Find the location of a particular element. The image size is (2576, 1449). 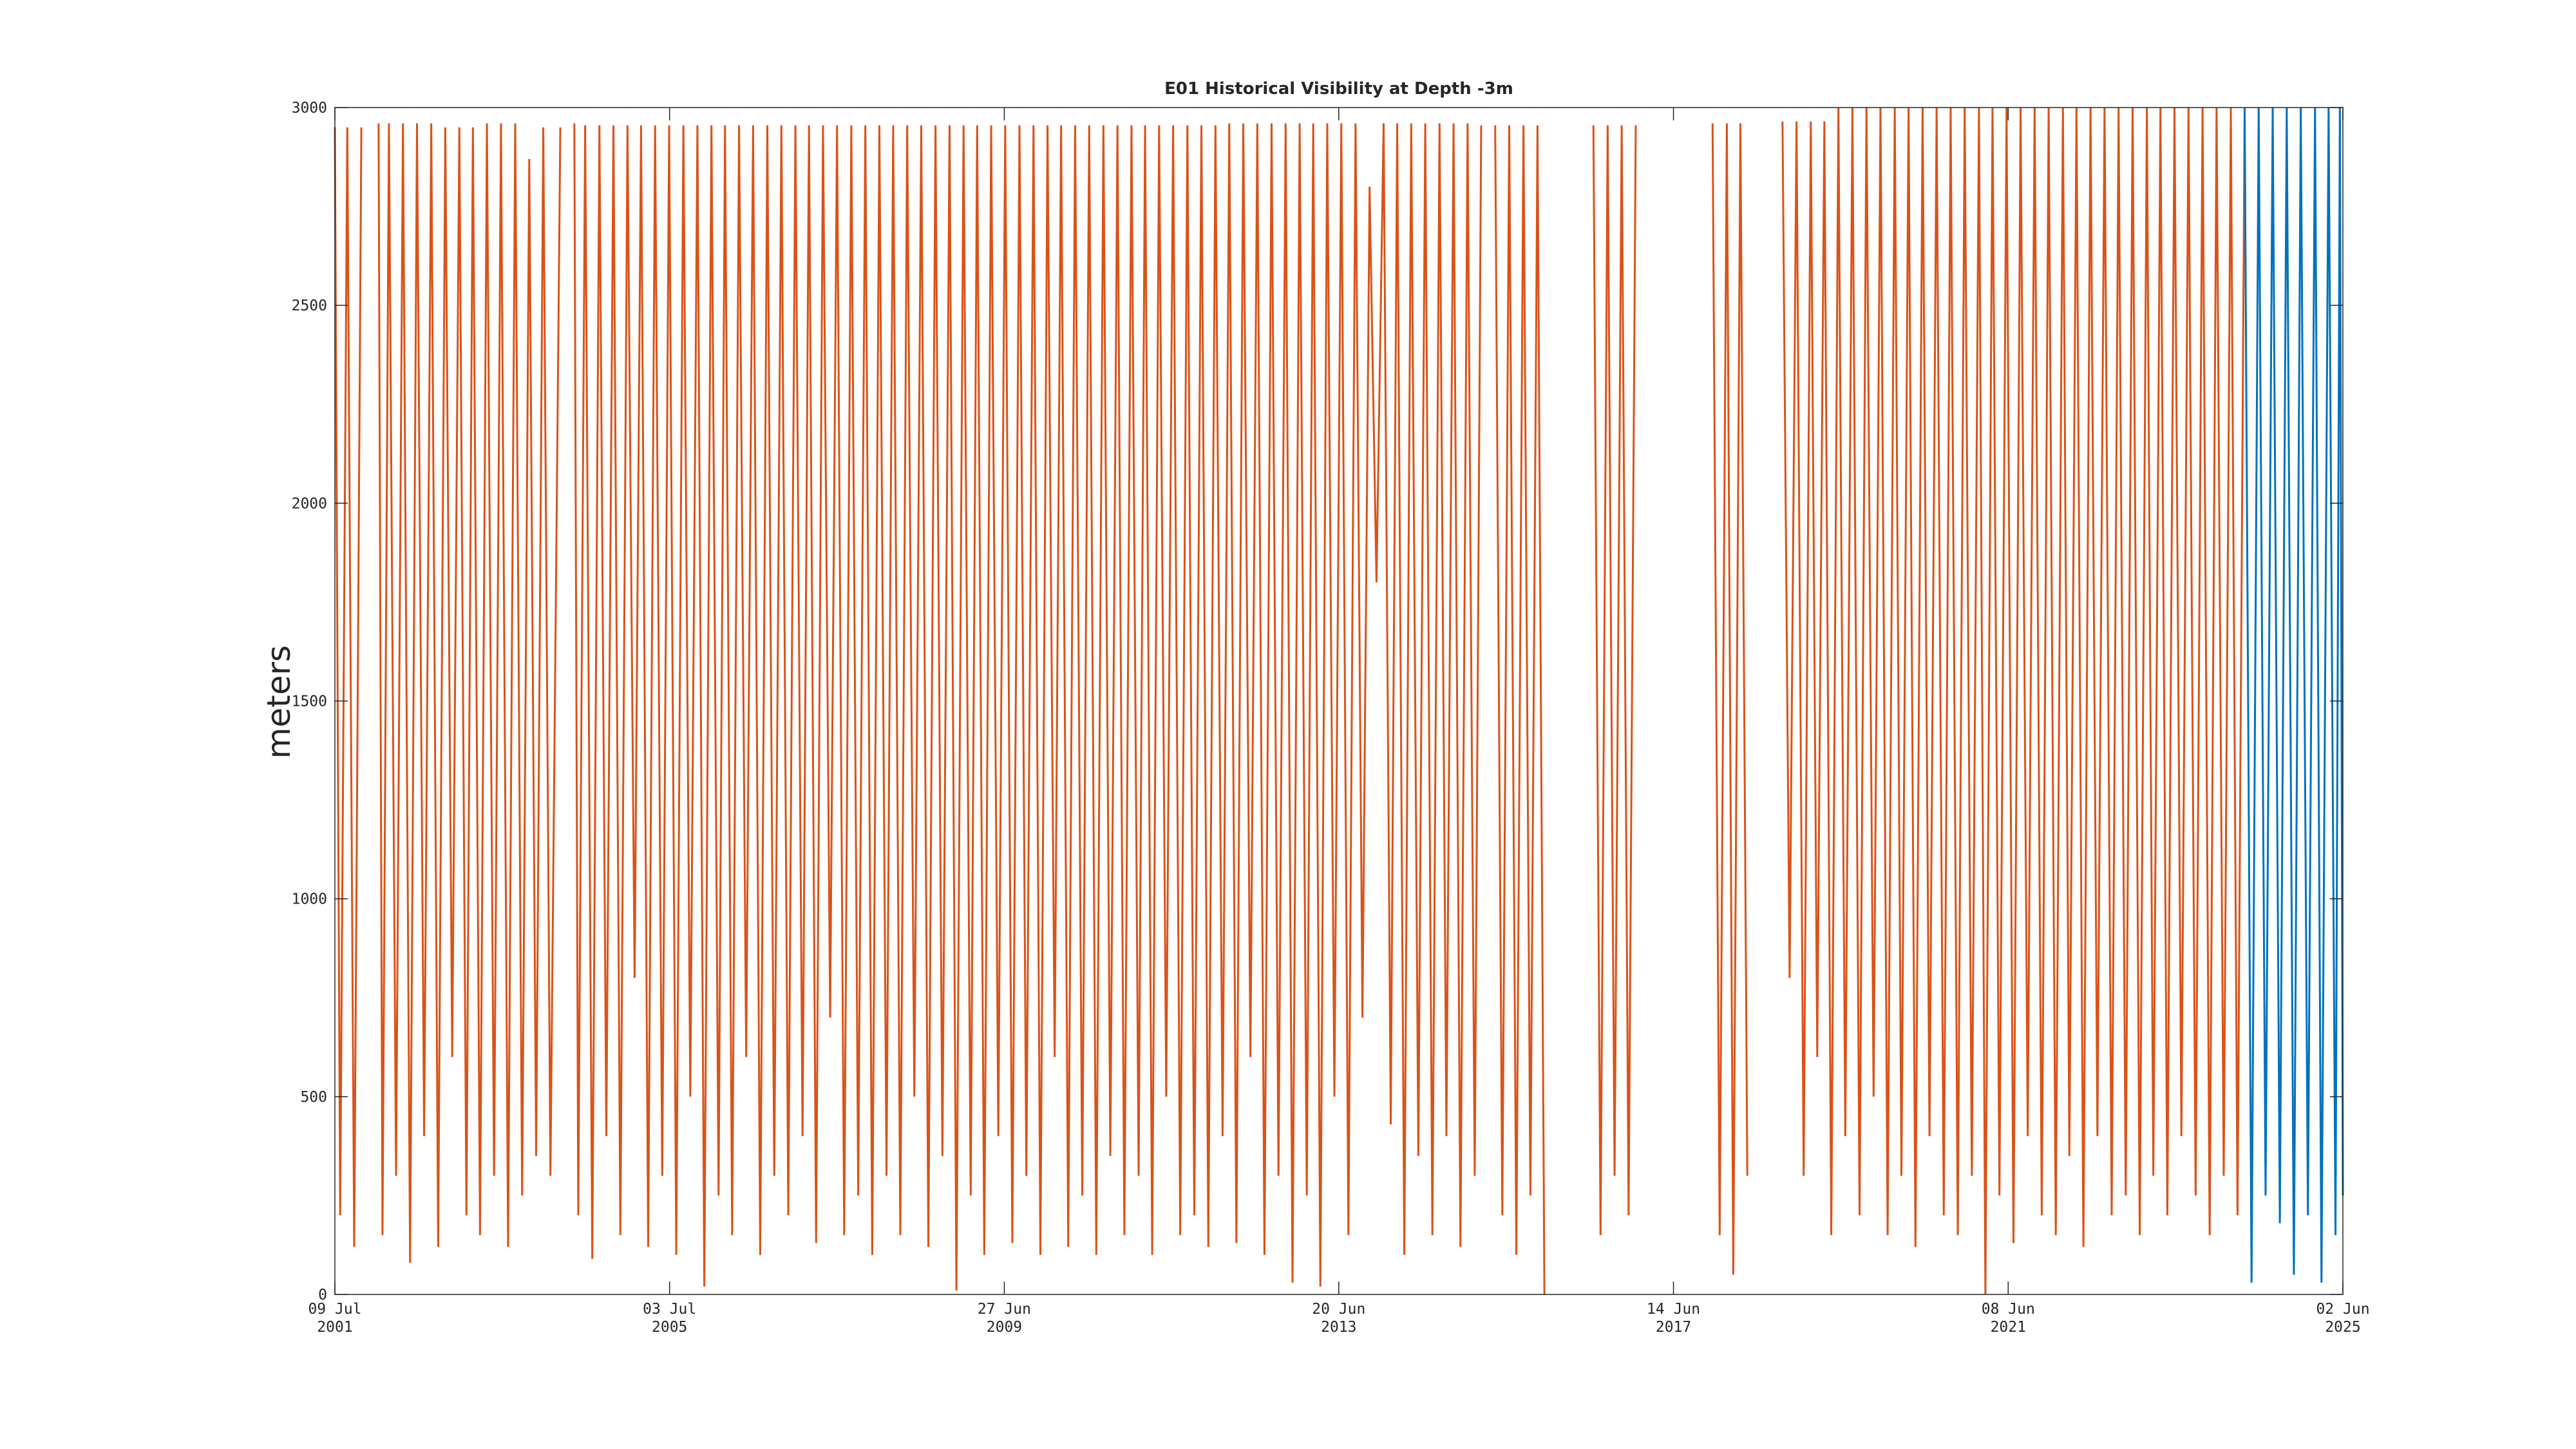

x-tick-label: 2025 is located at coordinates (2342, 1327).